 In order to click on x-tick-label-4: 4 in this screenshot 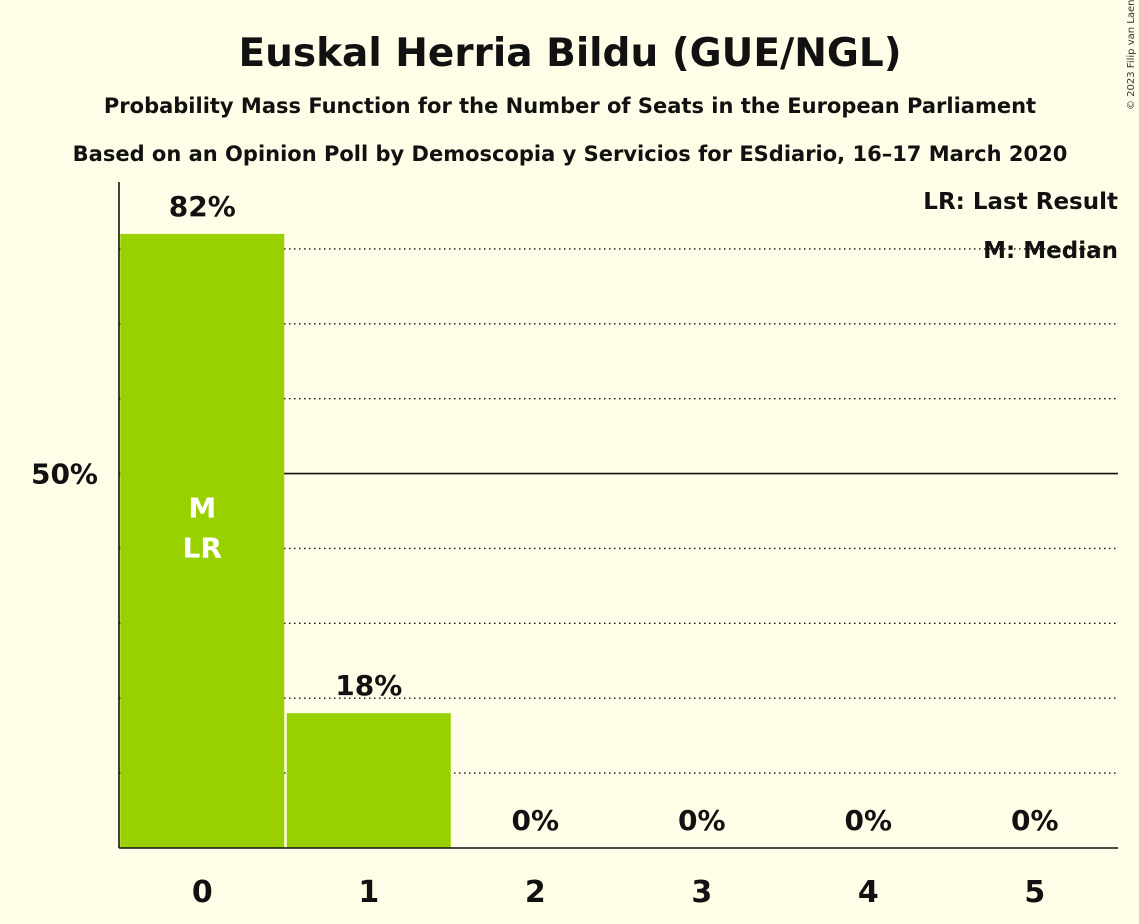, I will do `click(868, 892)`.